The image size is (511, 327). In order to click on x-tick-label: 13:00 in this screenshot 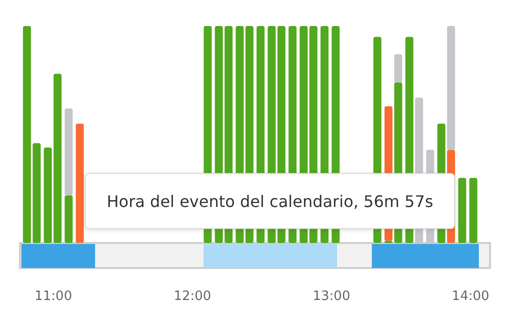, I will do `click(331, 296)`.